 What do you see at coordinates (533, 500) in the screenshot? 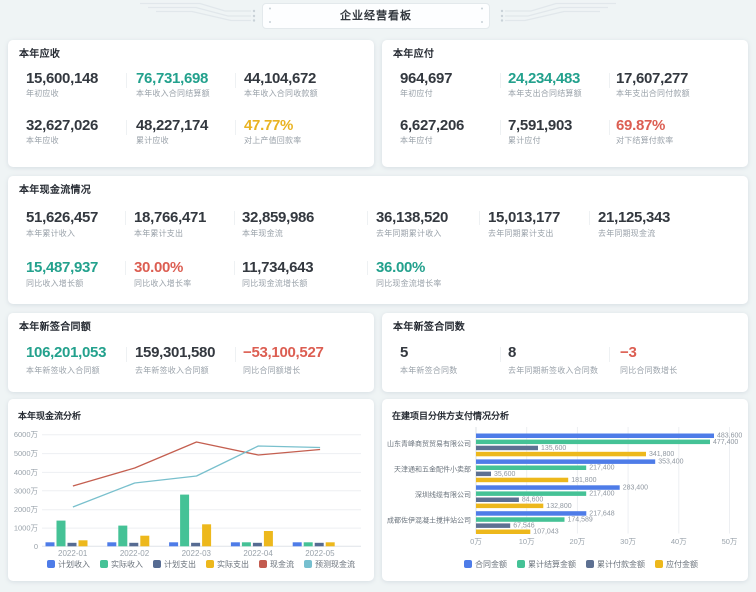
I see `svg-text: 84,600` at bounding box center [533, 500].